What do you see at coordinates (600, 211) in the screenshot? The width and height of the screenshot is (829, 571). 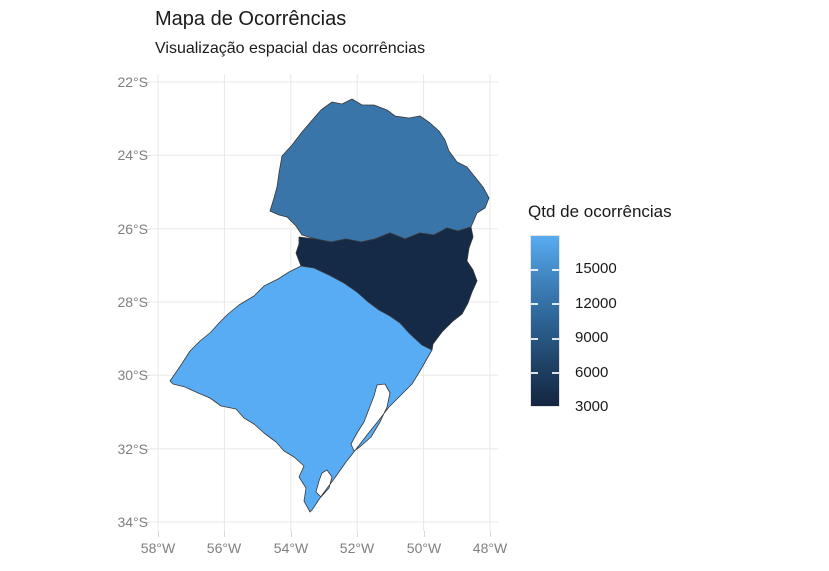 I see `legend-title: Qtd de ocorrências` at bounding box center [600, 211].